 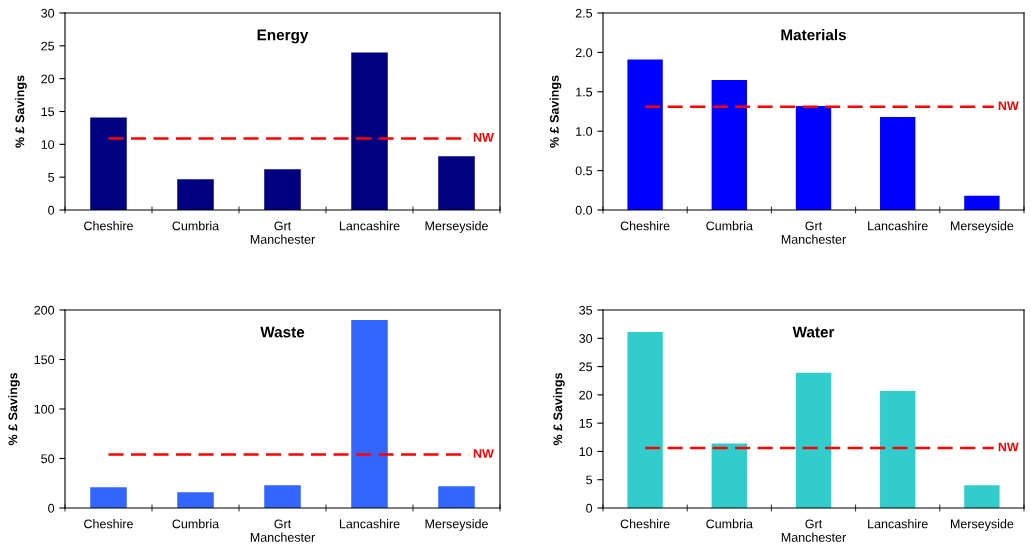 I want to click on y-tick-label: 1.5, so click(x=584, y=92).